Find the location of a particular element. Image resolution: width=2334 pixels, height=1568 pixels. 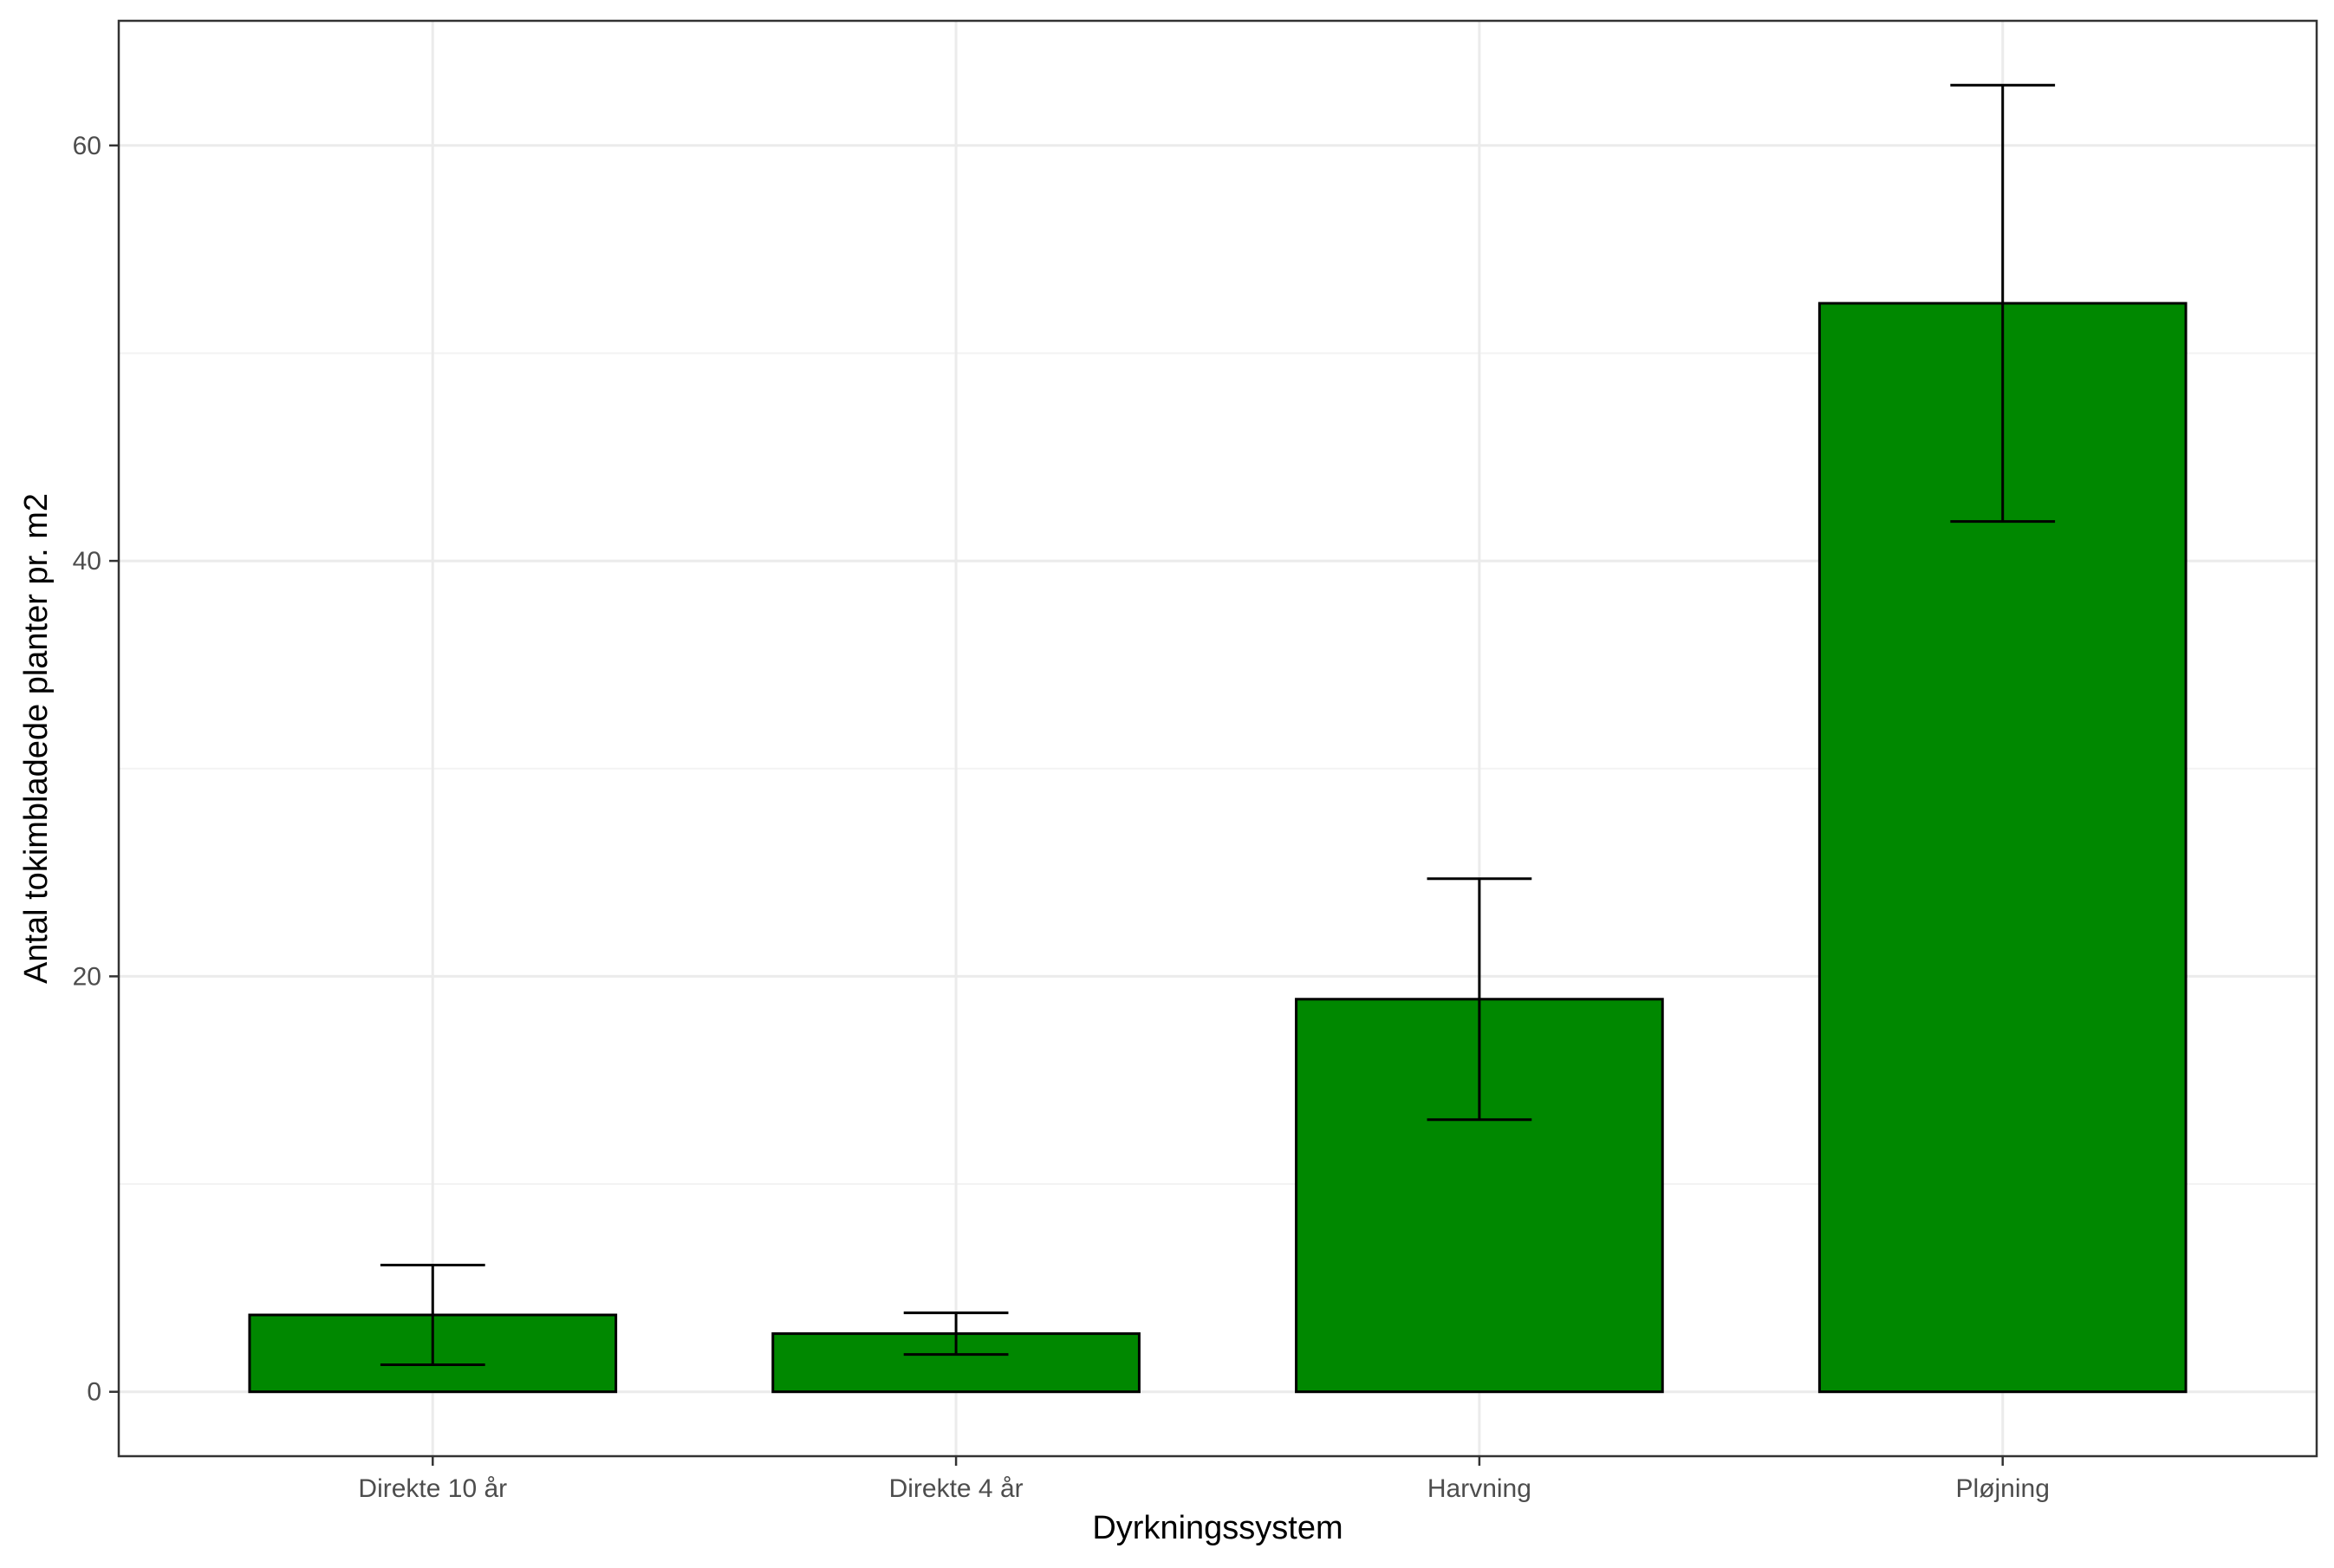

y-tick-label: 20 is located at coordinates (87, 976).